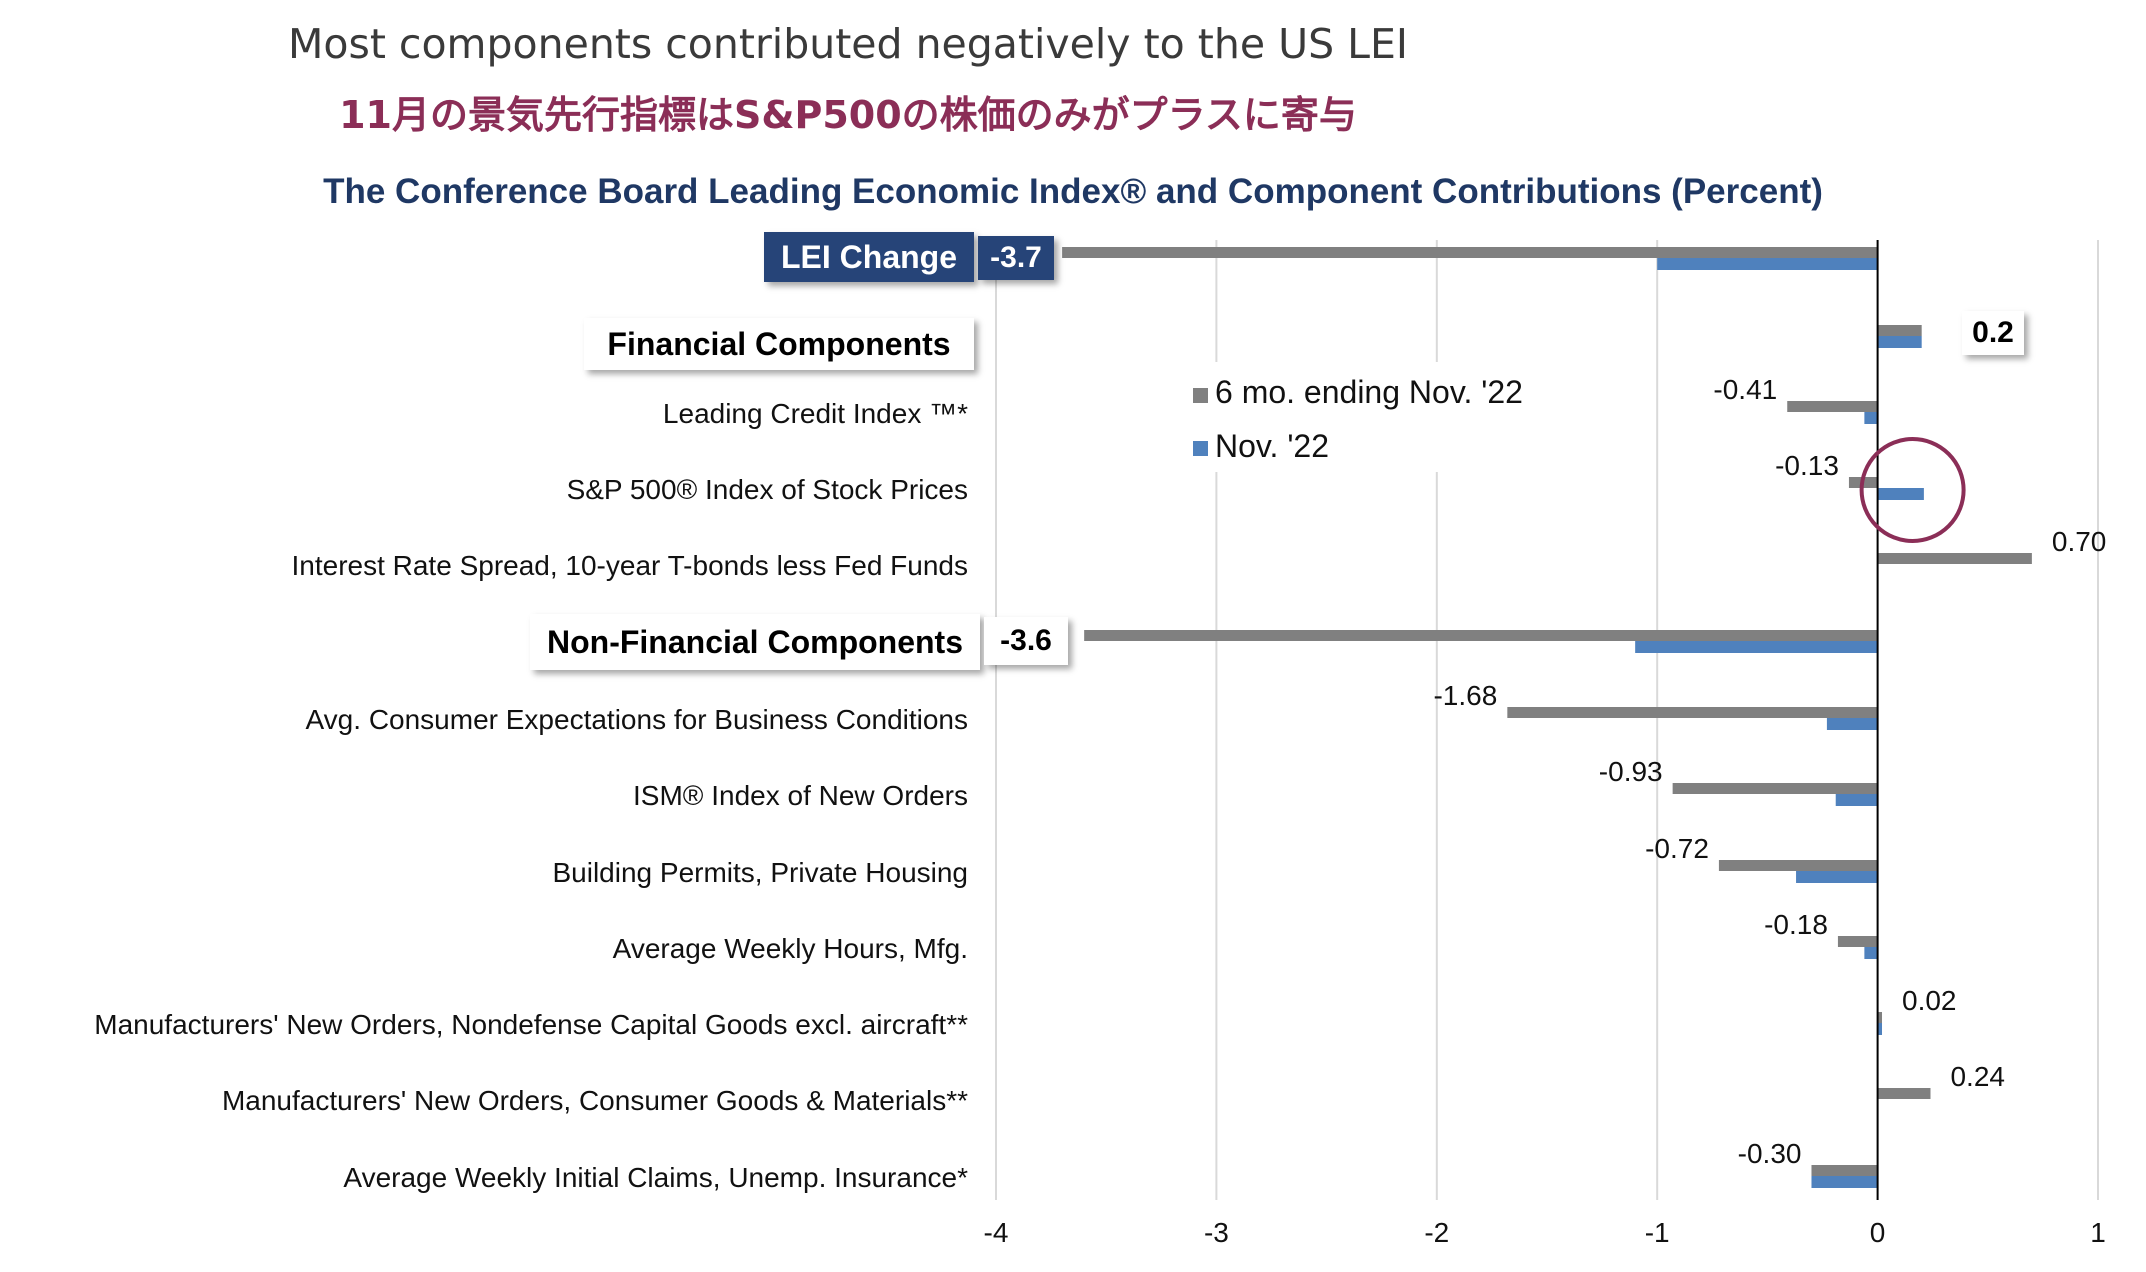 The image size is (2146, 1272). I want to click on legend-swatch-6mo, so click(1200, 395).